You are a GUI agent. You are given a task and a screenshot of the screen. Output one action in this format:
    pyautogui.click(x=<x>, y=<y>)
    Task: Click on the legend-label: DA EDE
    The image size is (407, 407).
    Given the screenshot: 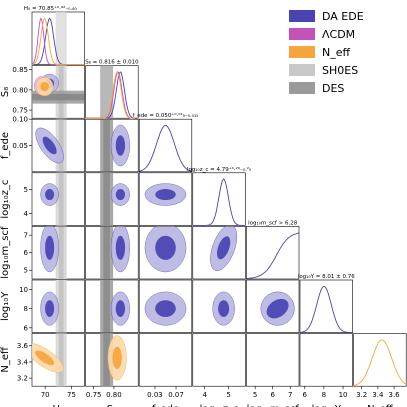 What is the action you would take?
    pyautogui.click(x=343, y=16)
    